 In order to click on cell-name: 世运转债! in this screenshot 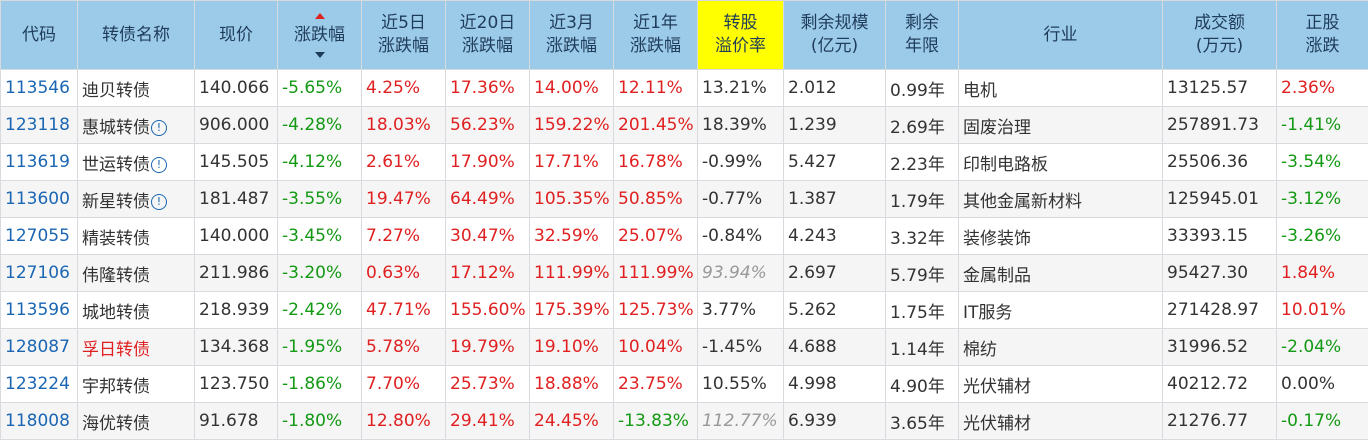, I will do `click(136, 162)`.